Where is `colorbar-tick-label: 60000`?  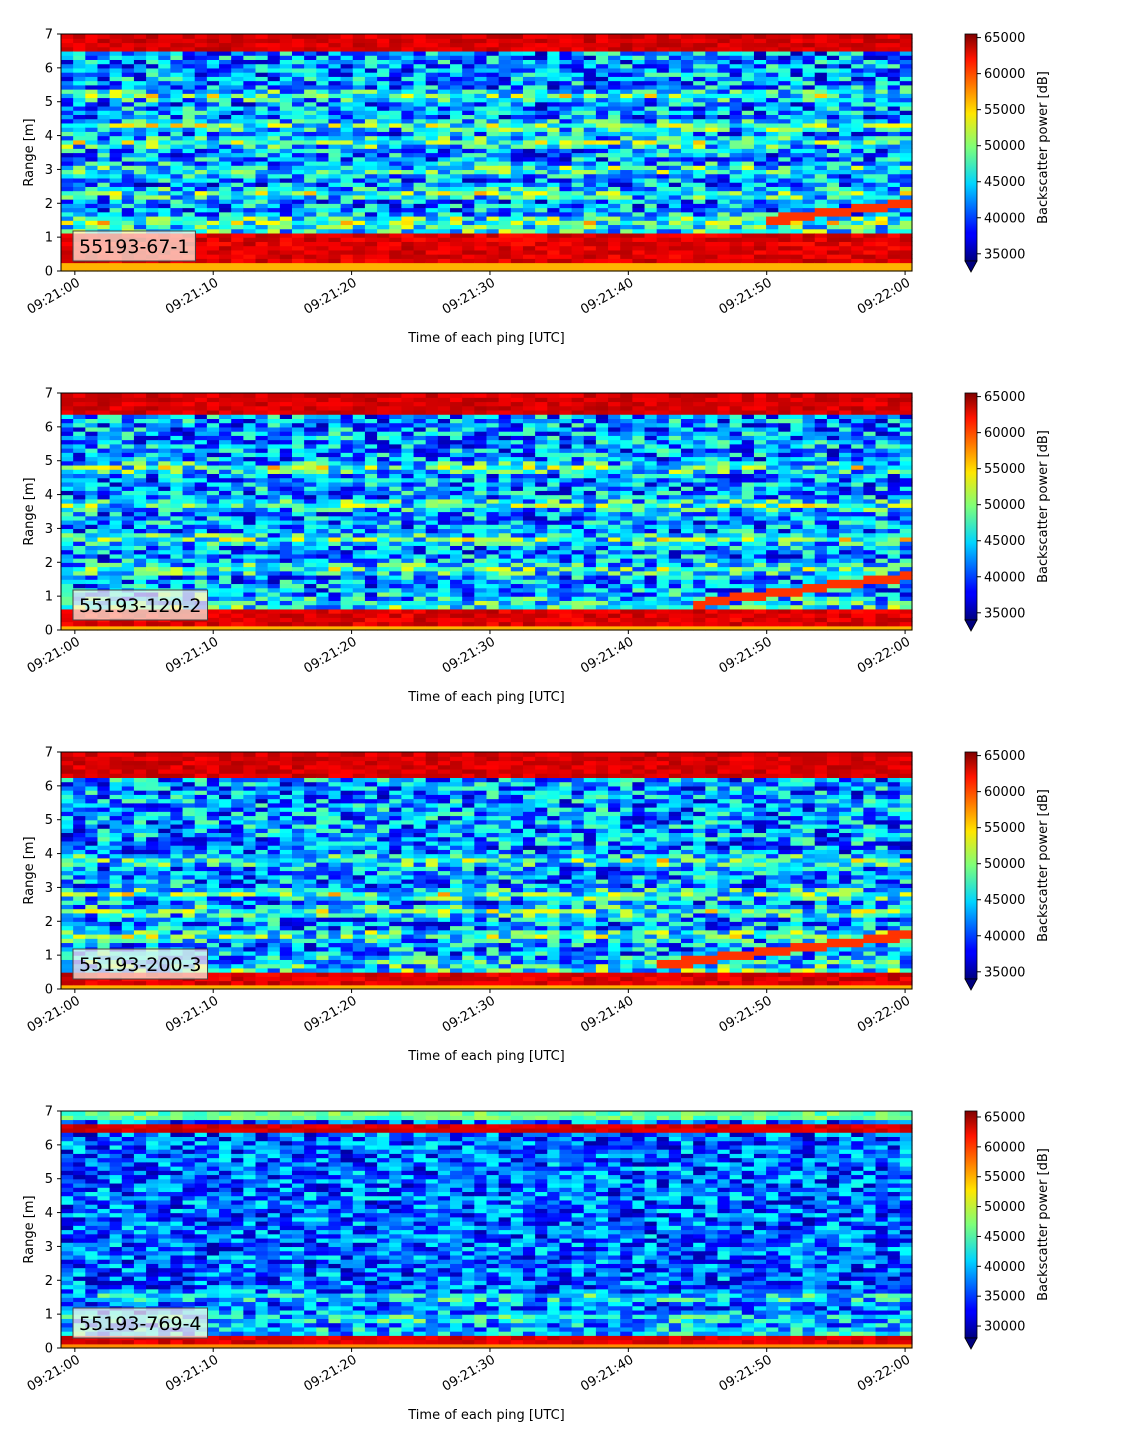
colorbar-tick-label: 60000 is located at coordinates (1004, 74).